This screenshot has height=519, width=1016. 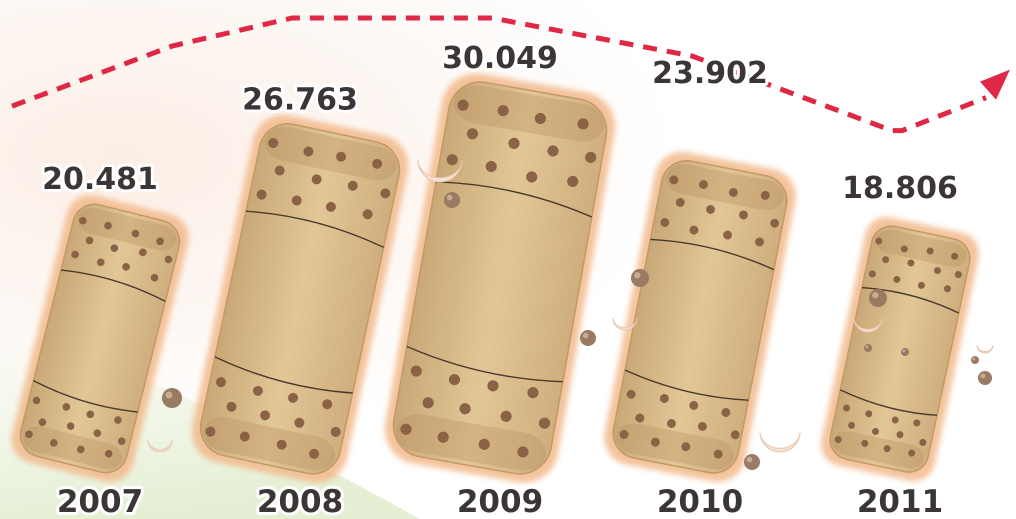 I want to click on value-label: 18.806, so click(x=900, y=188).